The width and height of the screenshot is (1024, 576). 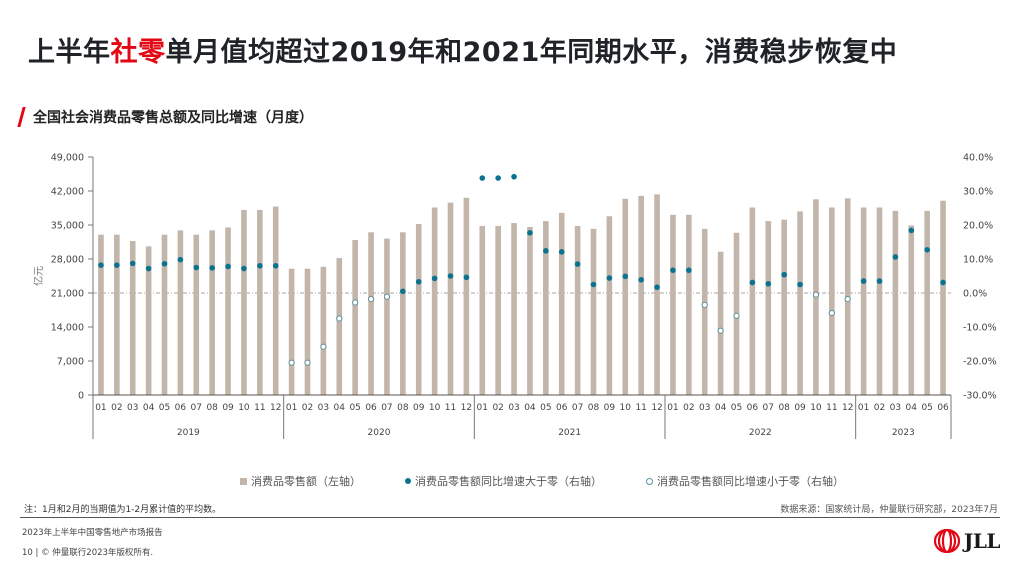 I want to click on jll-swirl-icon, so click(x=947, y=541).